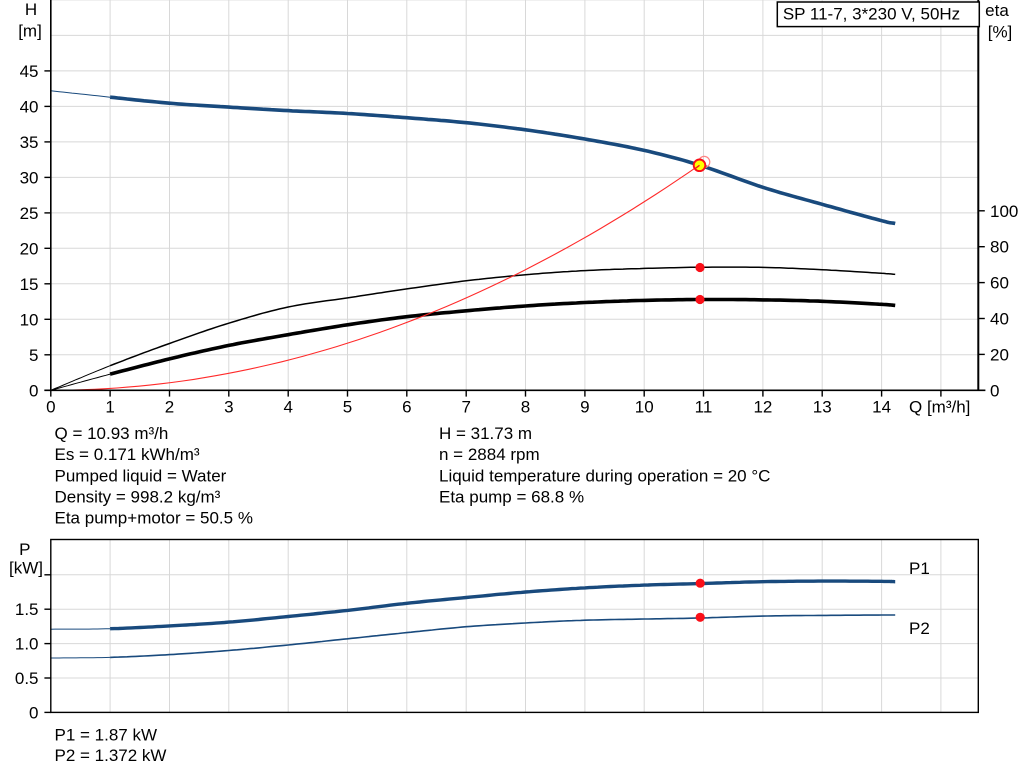 The width and height of the screenshot is (1024, 781). What do you see at coordinates (511, 497) in the screenshot?
I see `svg-text: Eta pump = 68.8 %` at bounding box center [511, 497].